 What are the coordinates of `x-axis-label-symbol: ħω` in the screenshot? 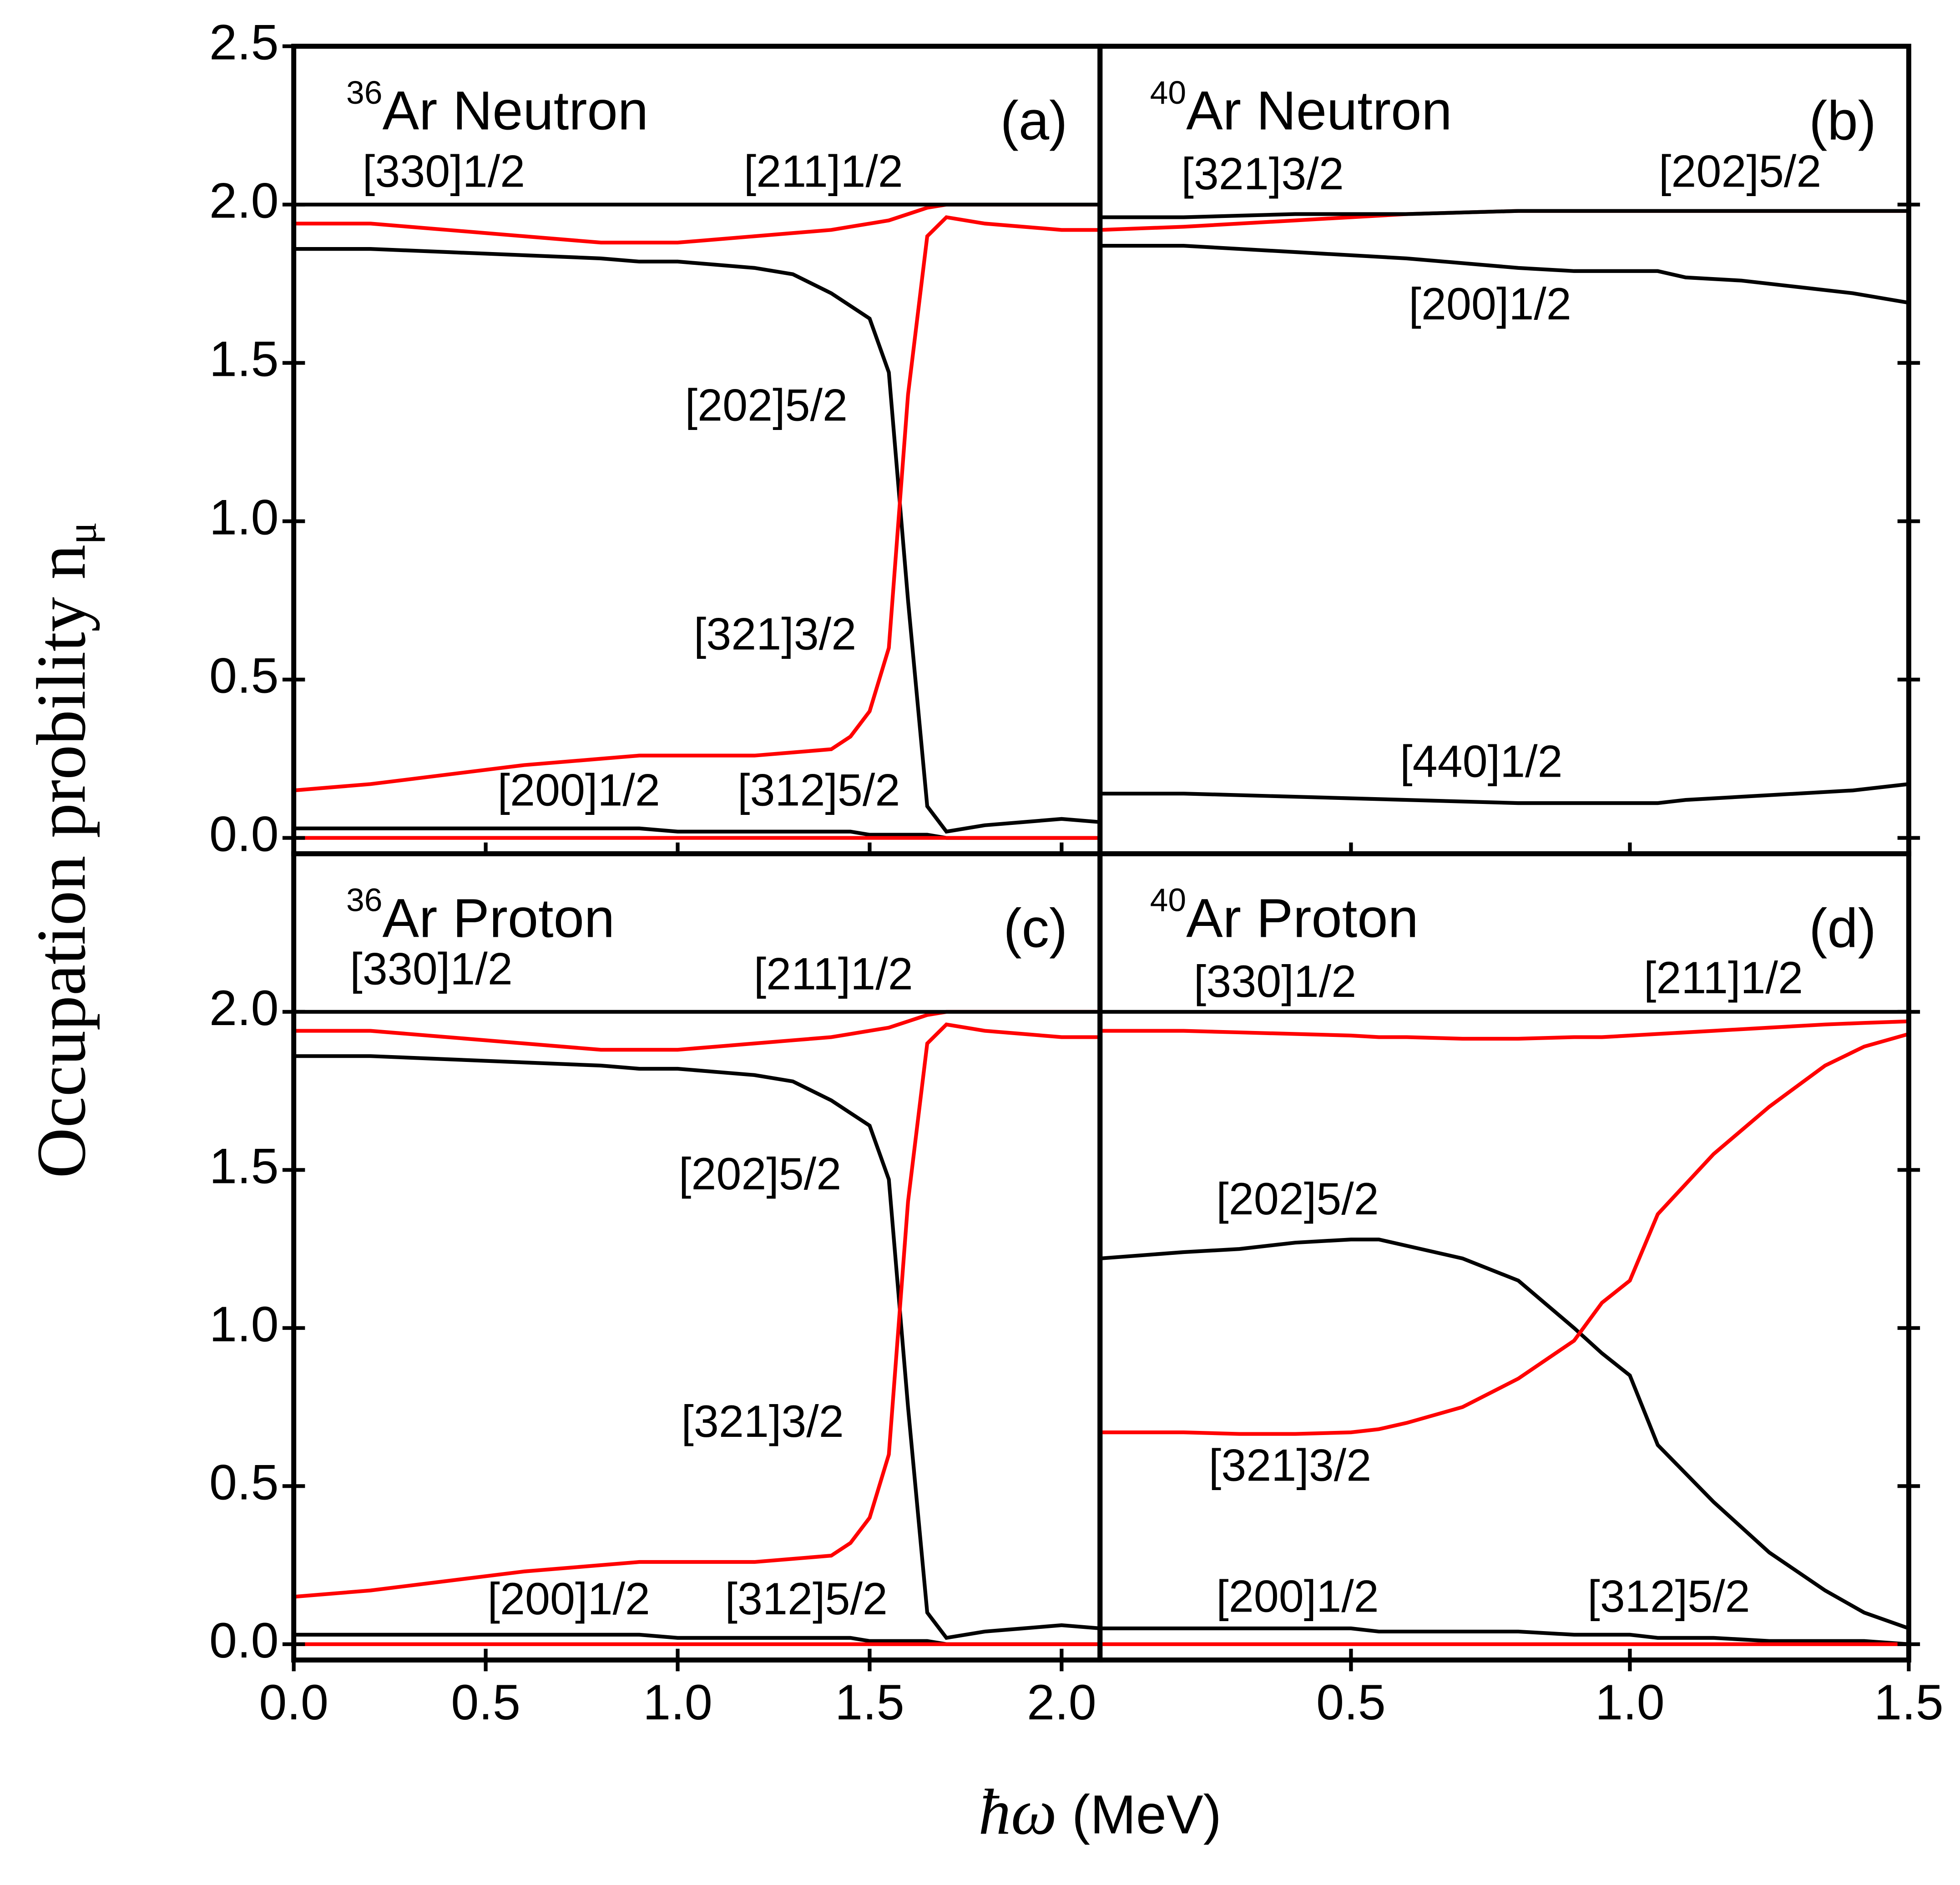 It's located at (1018, 1812).